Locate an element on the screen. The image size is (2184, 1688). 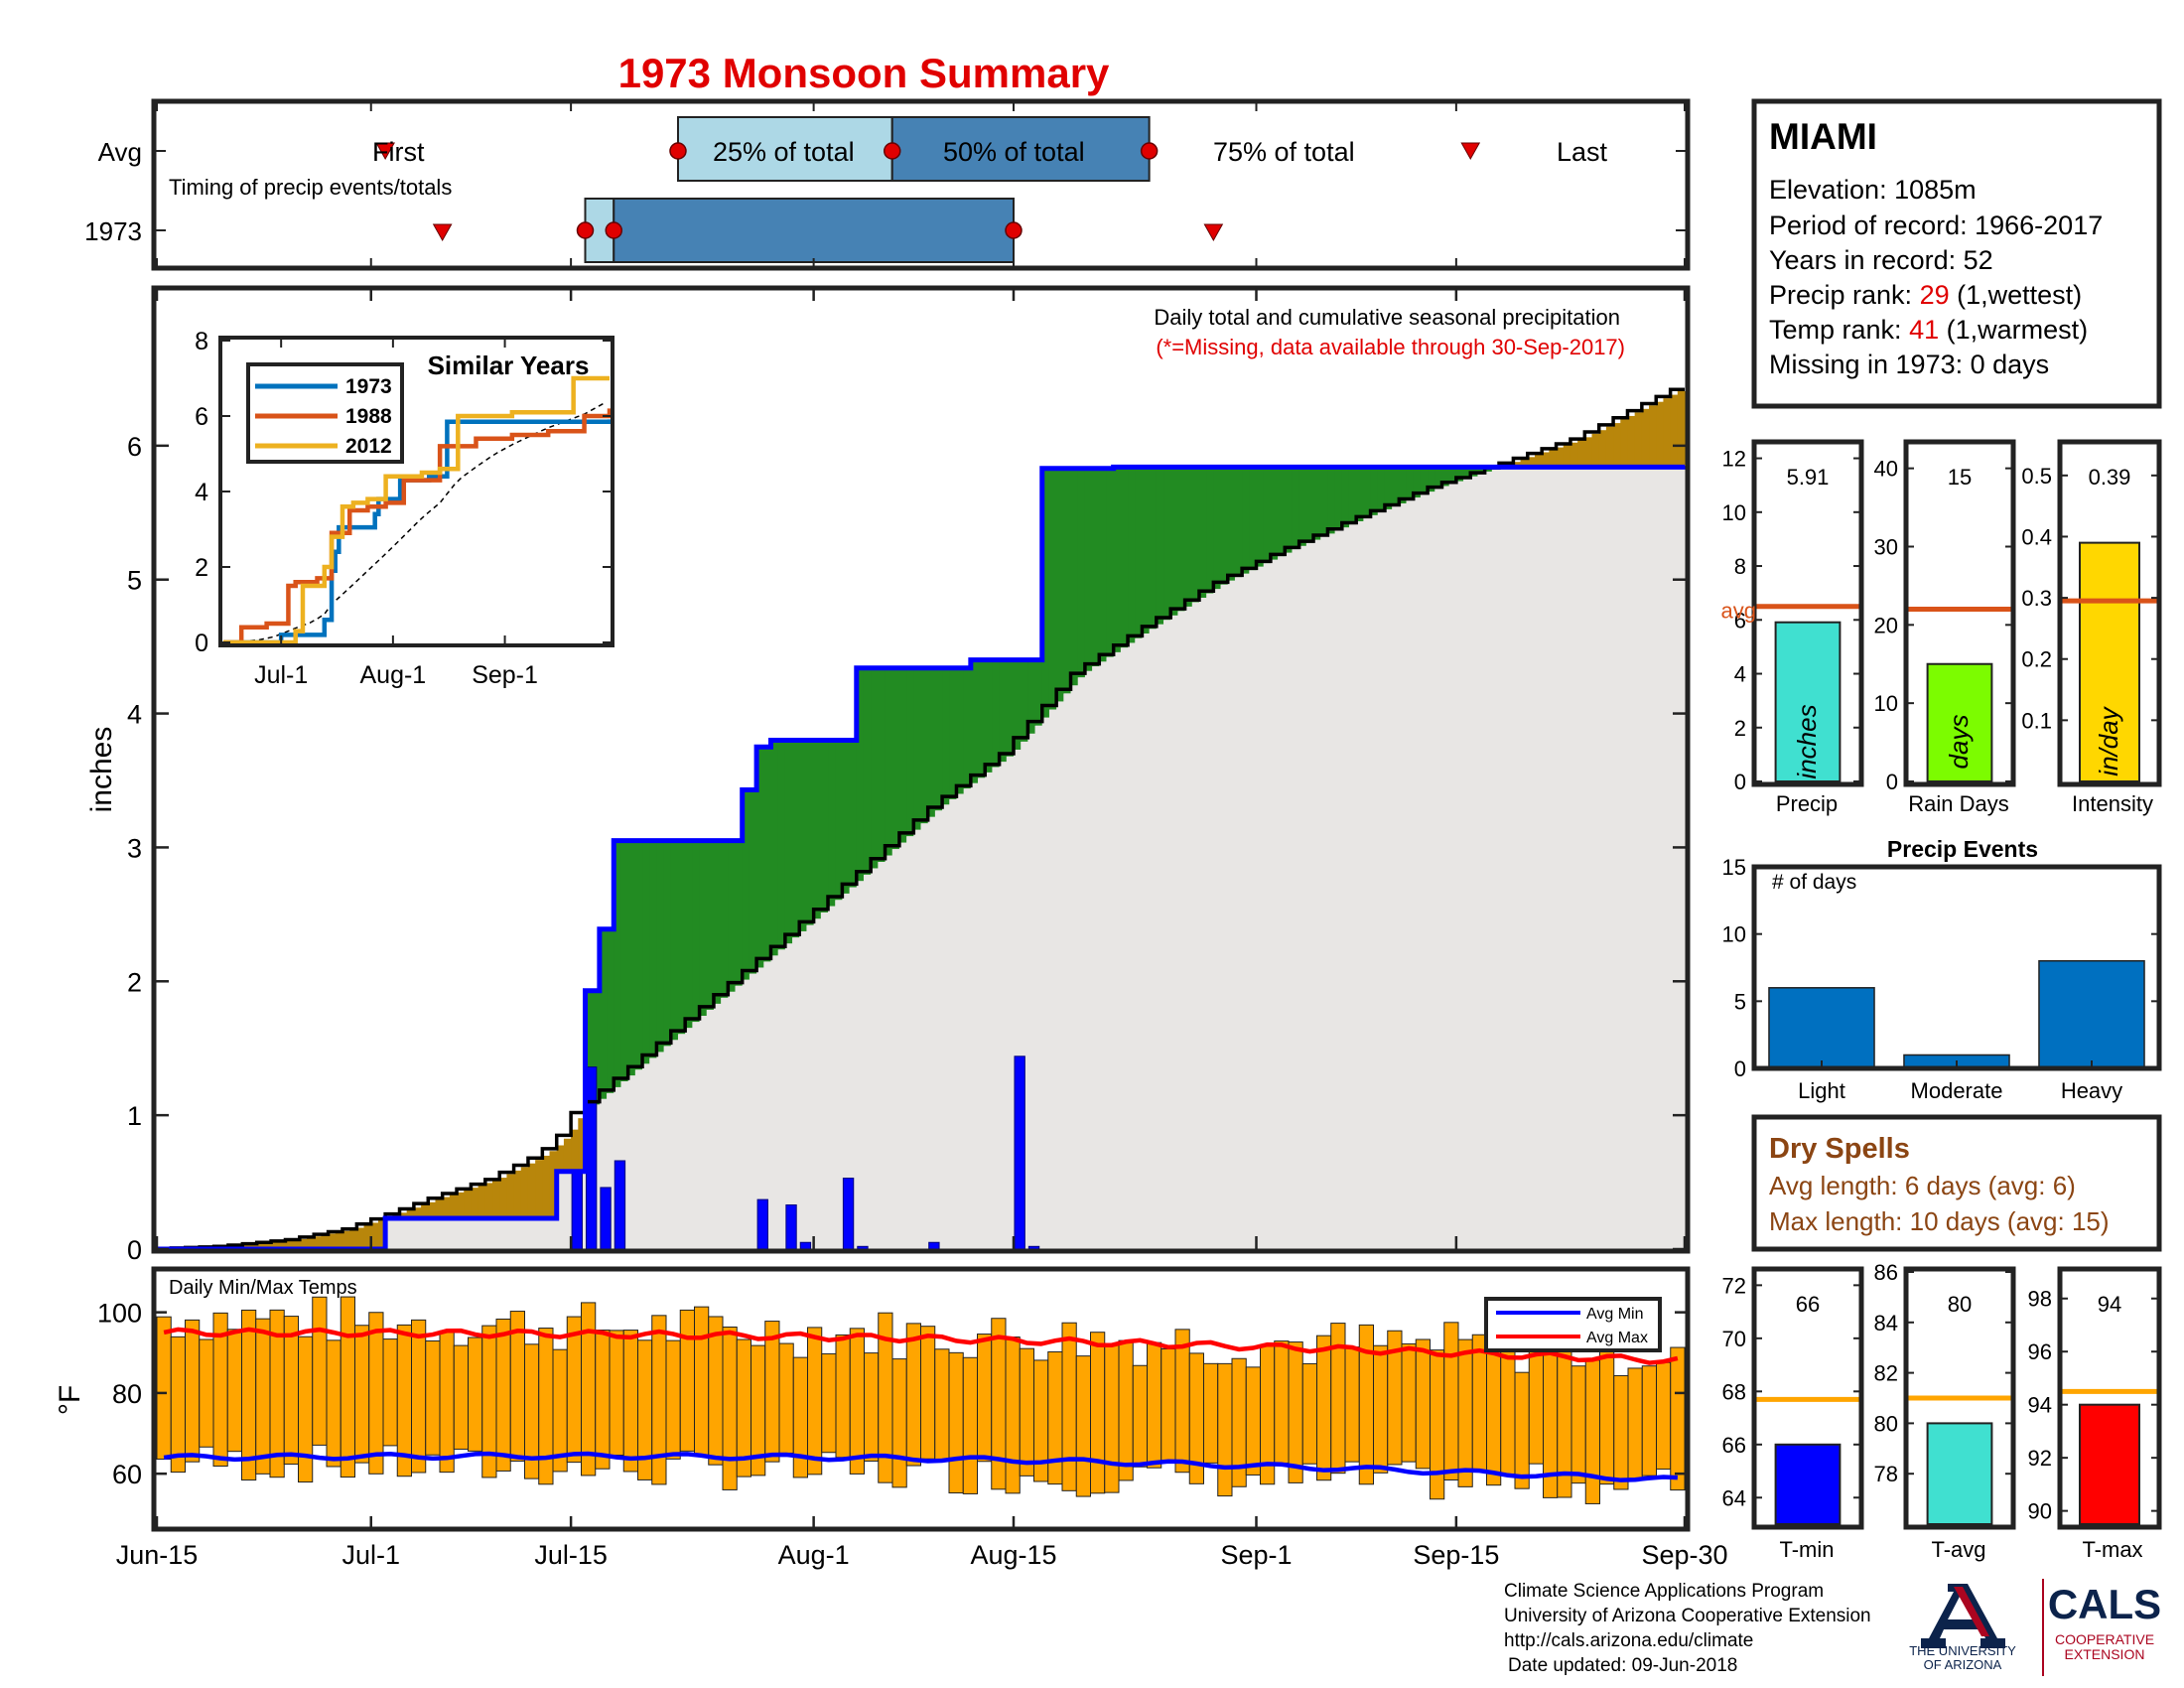
events-y-tick-label: 10 is located at coordinates (1734, 934).